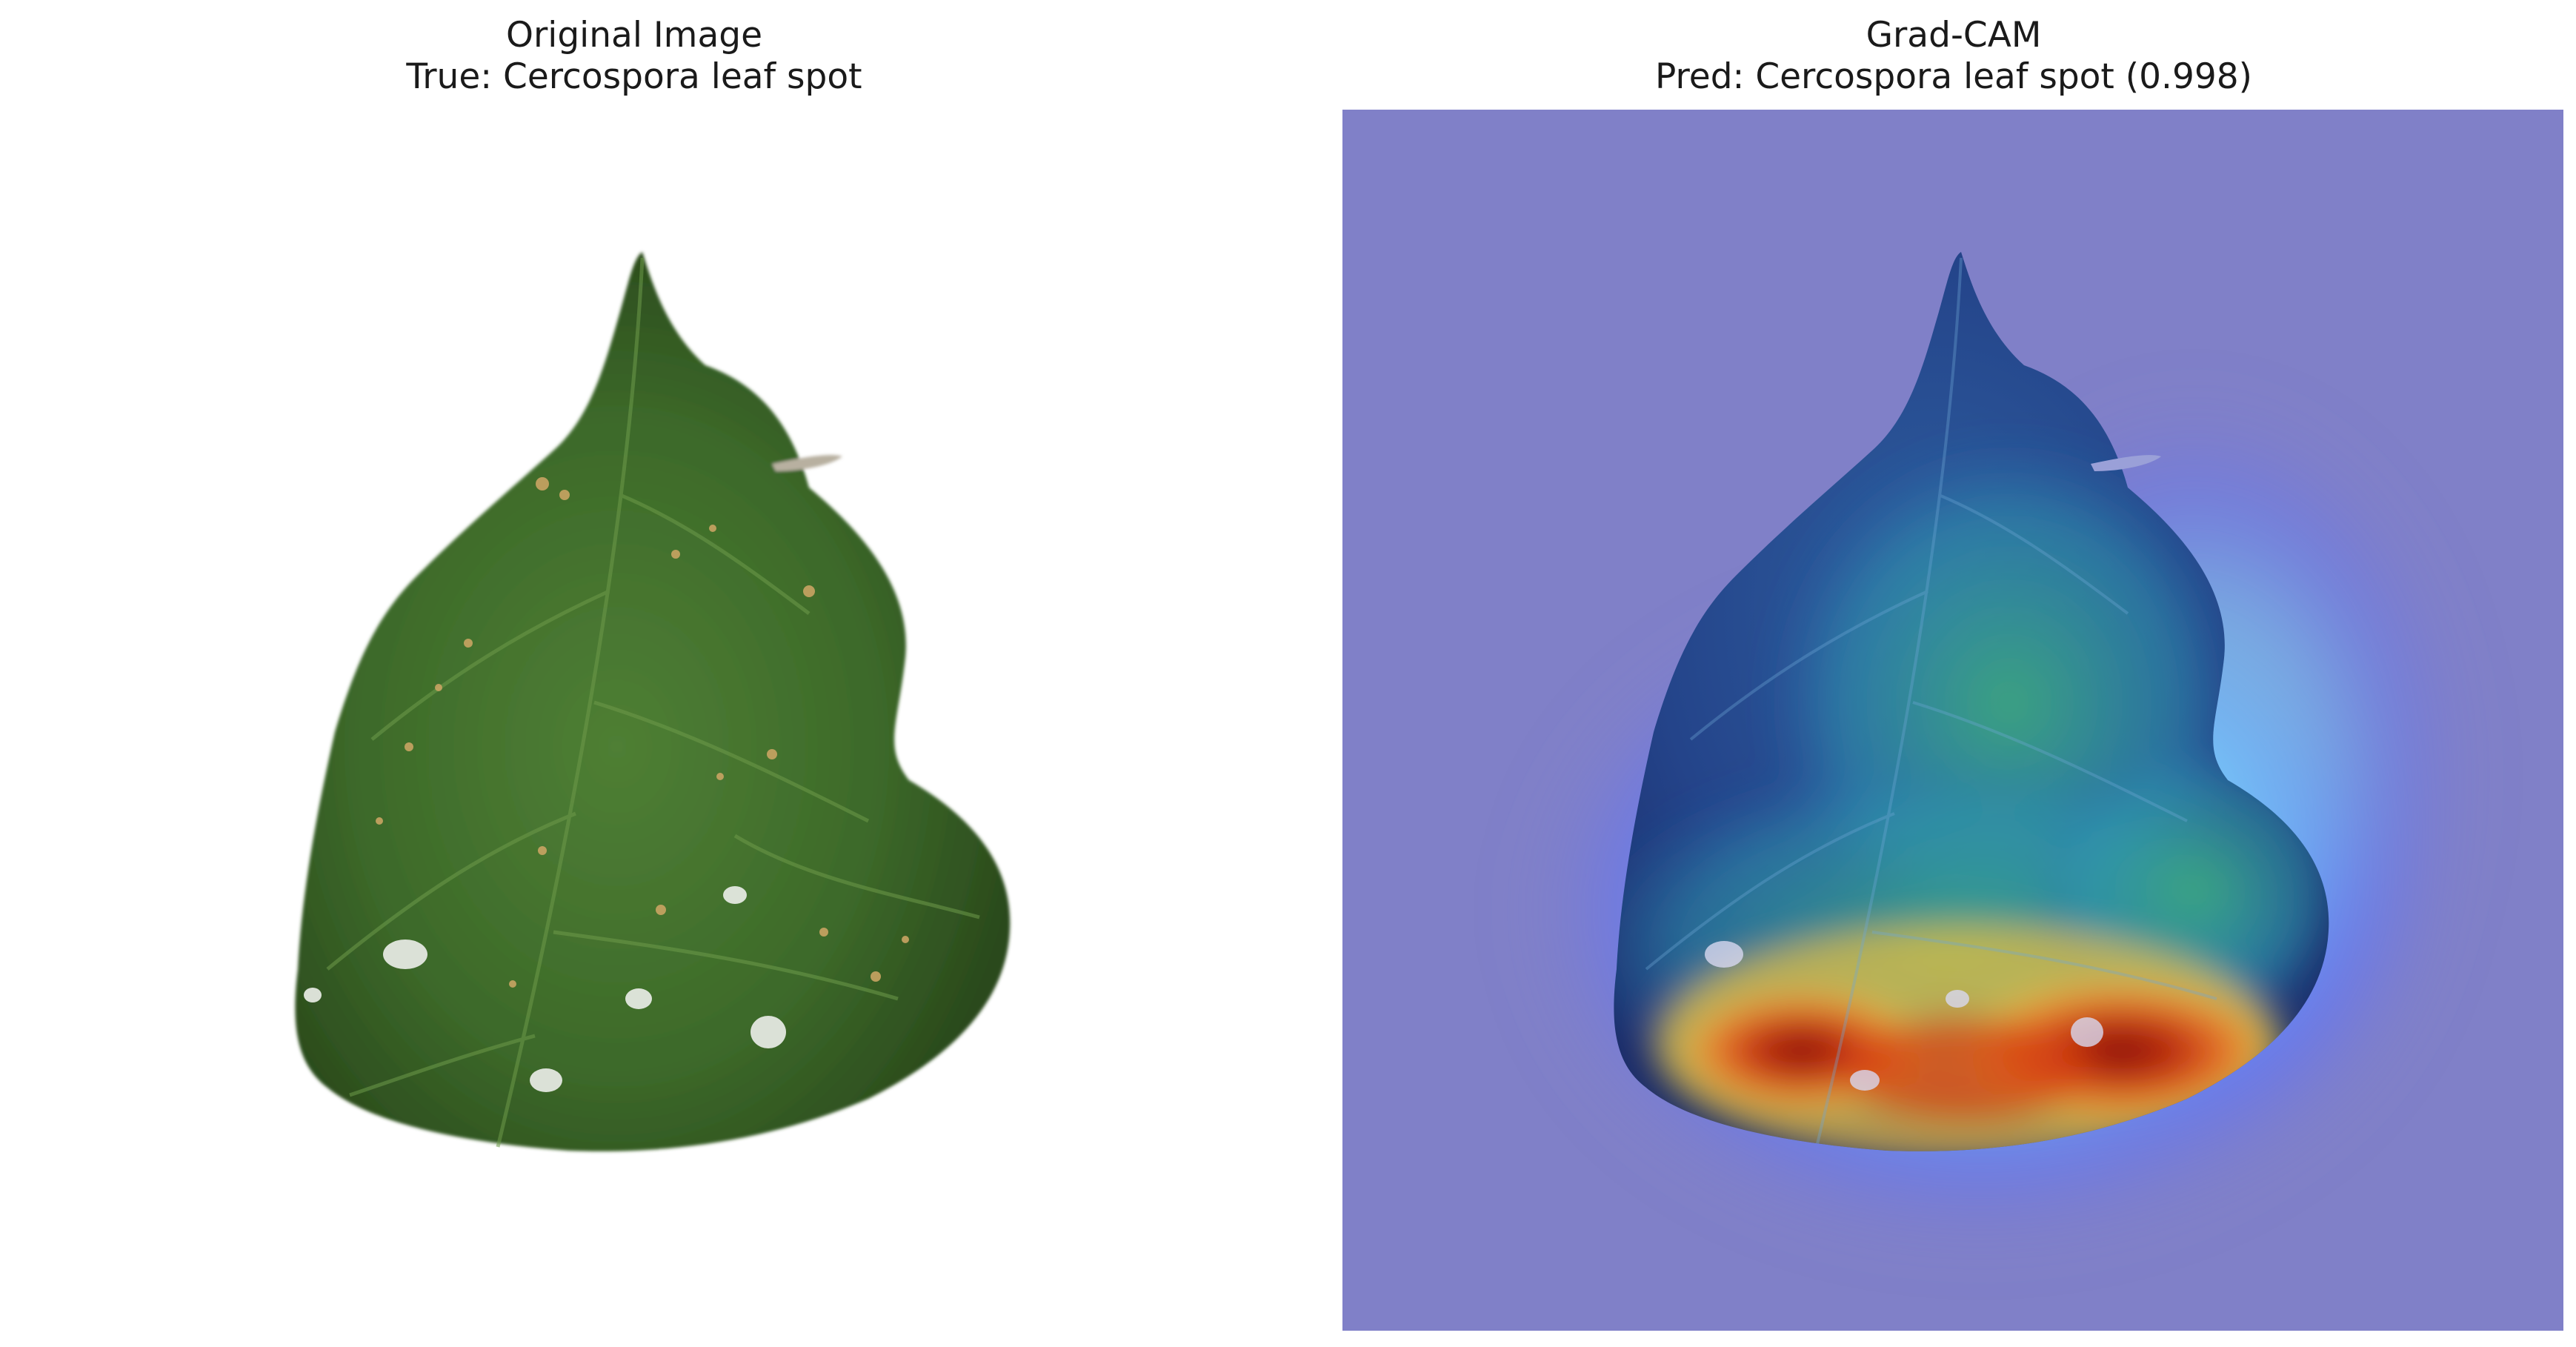 This screenshot has height=1347, width=2576. Describe the element at coordinates (642, 732) in the screenshot. I see `disease-spots` at that location.